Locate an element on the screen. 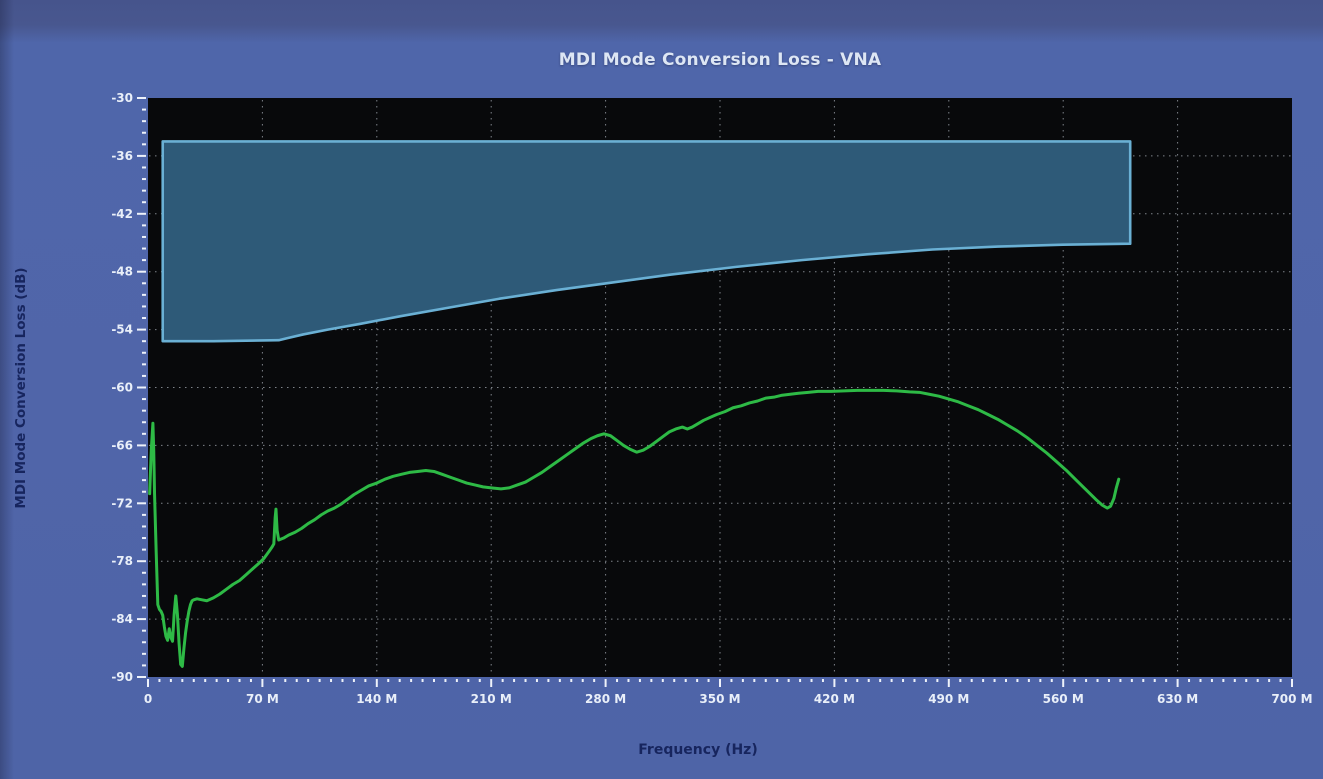 This screenshot has width=1323, height=779. y-tick-label: -90 is located at coordinates (122, 677).